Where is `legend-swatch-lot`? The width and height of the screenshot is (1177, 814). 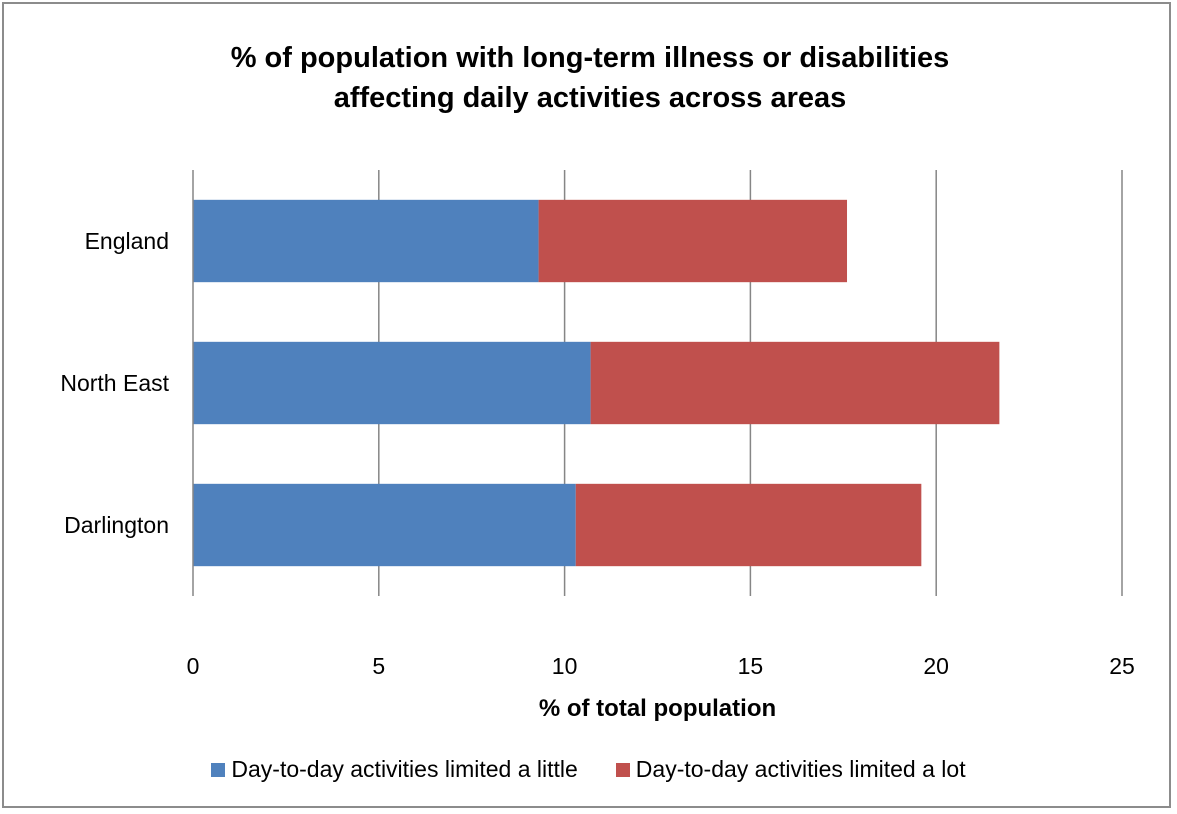 legend-swatch-lot is located at coordinates (622, 769).